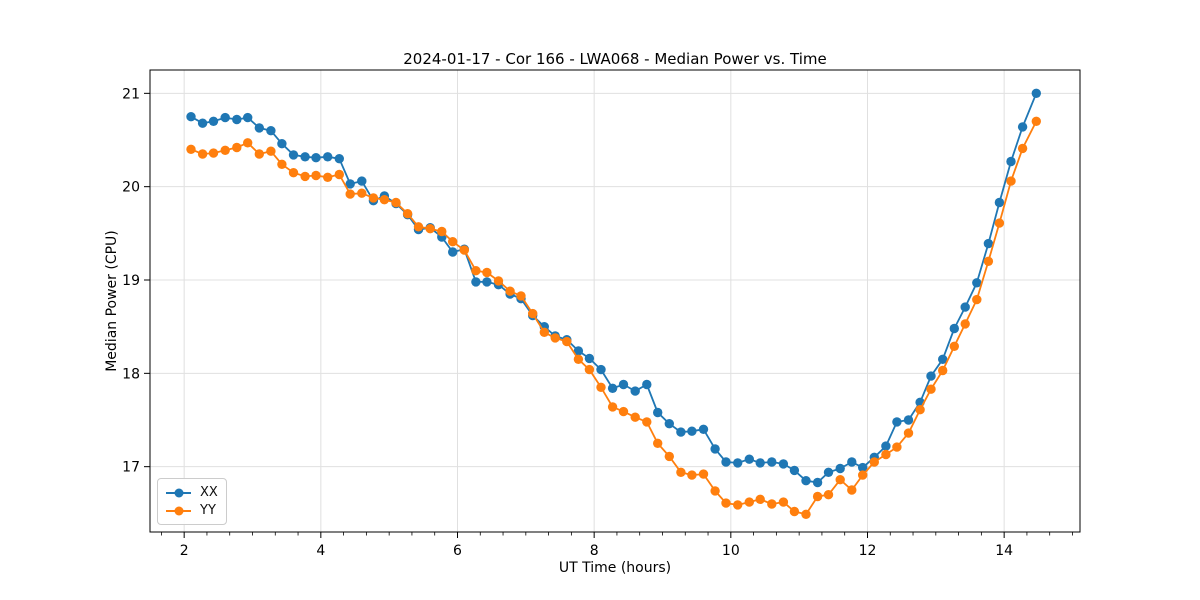 The image size is (1200, 600). I want to click on y-tick-label: 21, so click(131, 94).